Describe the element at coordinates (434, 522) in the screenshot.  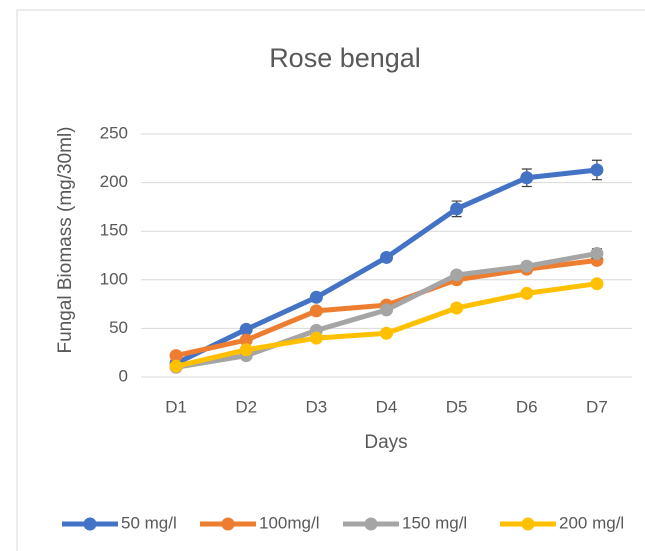
I see `legend-label: 150 mg/l` at that location.